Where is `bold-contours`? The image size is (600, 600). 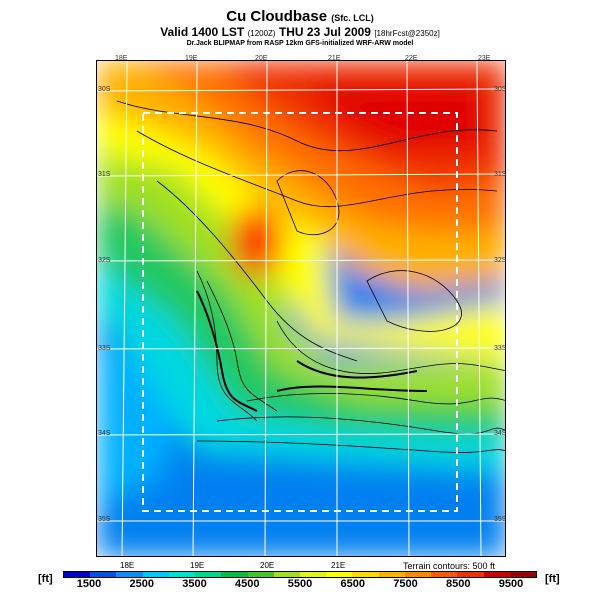 bold-contours is located at coordinates (312, 351).